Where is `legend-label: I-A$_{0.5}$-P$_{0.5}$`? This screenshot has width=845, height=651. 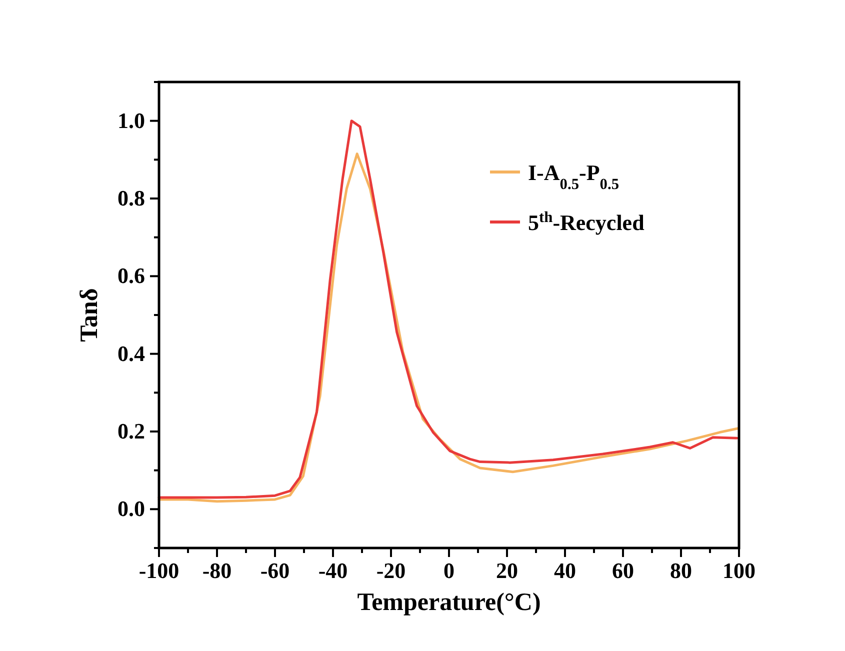 legend-label: I-A$_{0.5}$-P$_{0.5}$ is located at coordinates (574, 176).